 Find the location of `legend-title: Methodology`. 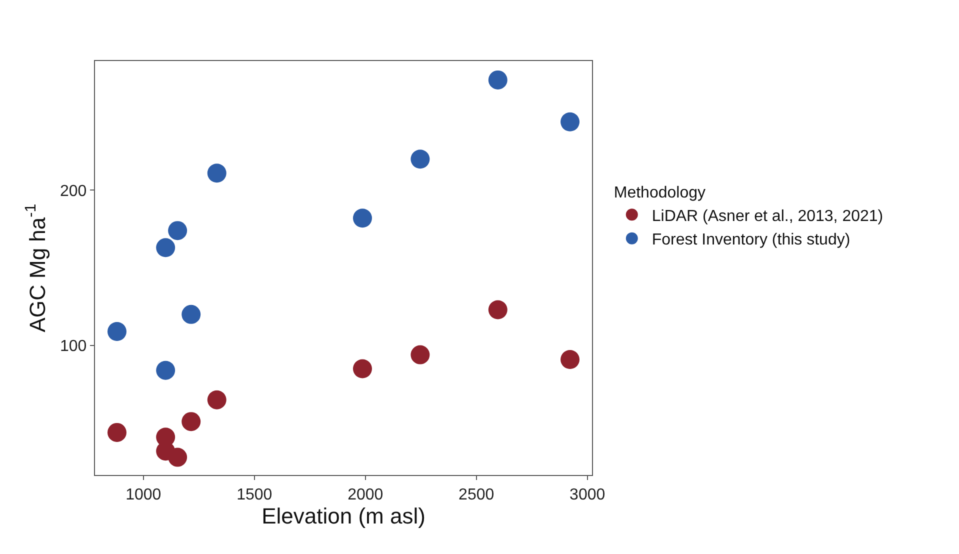

legend-title: Methodology is located at coordinates (660, 193).